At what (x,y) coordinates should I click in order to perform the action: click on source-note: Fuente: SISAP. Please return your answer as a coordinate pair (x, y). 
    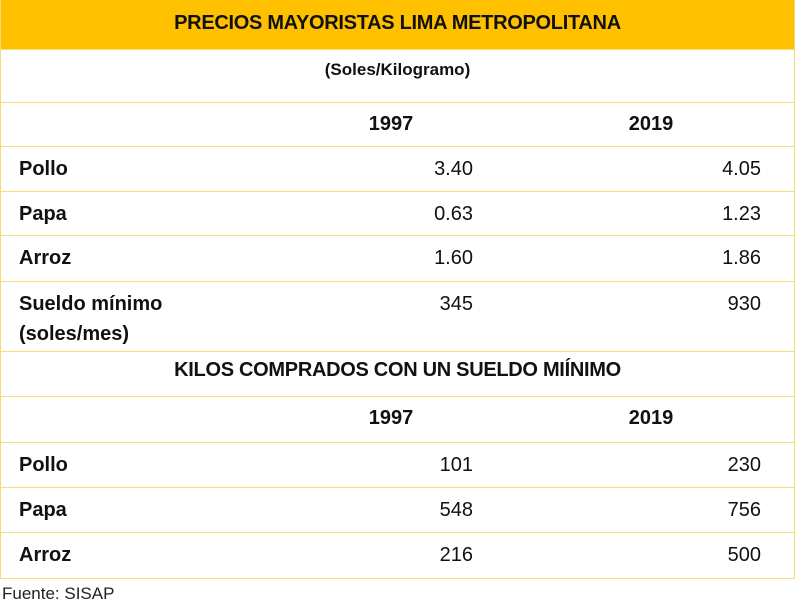
    Looking at the image, I should click on (58, 593).